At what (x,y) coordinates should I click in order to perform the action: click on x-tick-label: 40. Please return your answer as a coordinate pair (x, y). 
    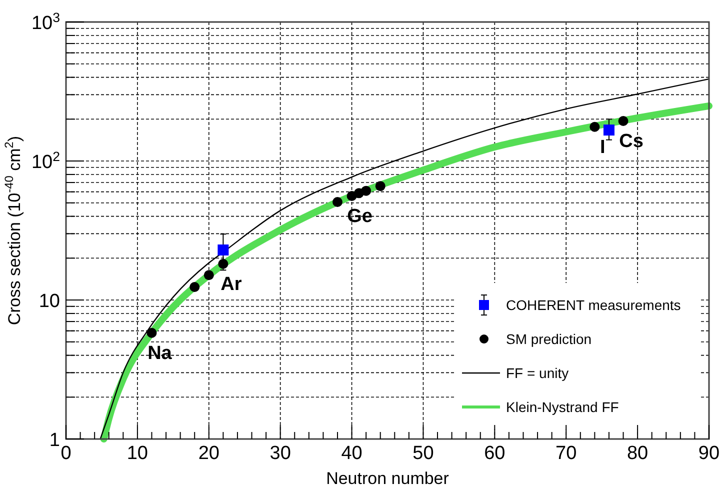
    Looking at the image, I should click on (351, 453).